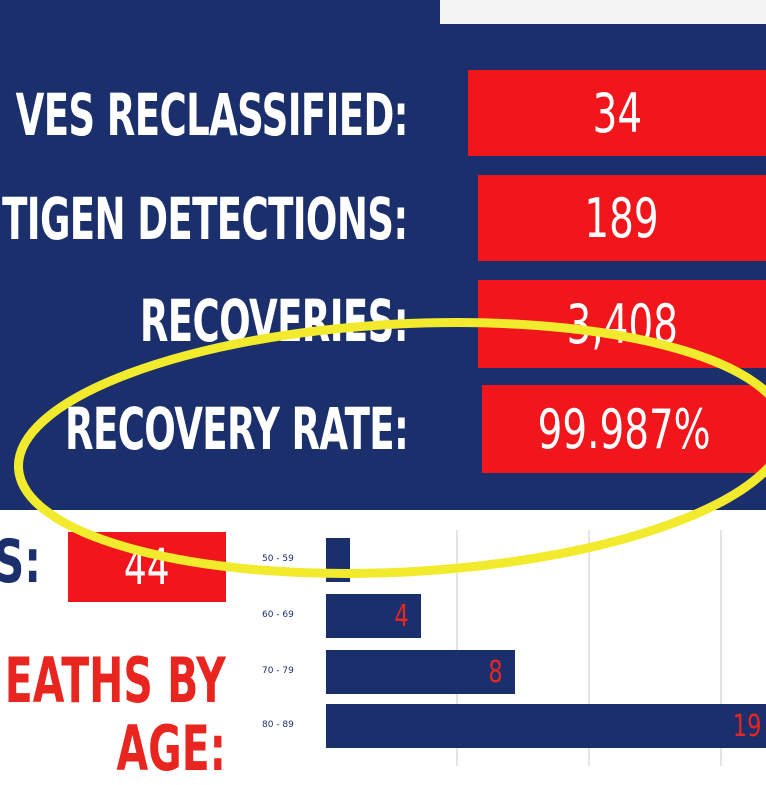 Image resolution: width=766 pixels, height=785 pixels. What do you see at coordinates (278, 725) in the screenshot?
I see `age-tick-label: 80 - 89` at bounding box center [278, 725].